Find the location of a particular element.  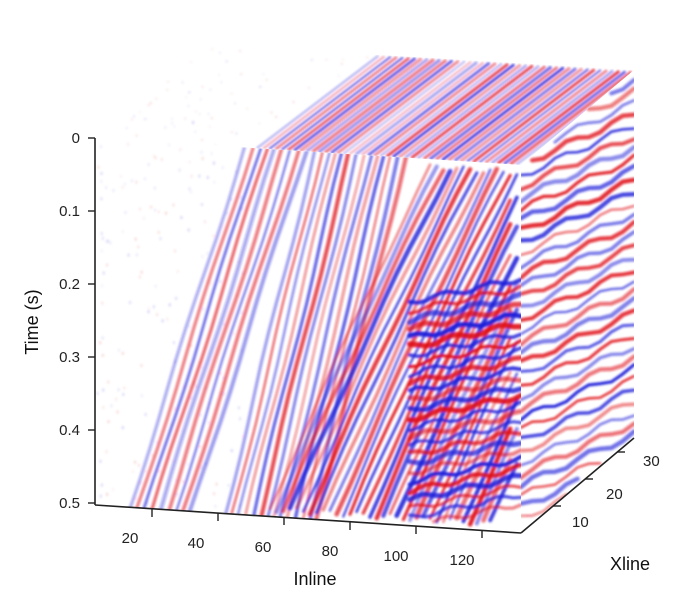

inline-tick-label: 100 is located at coordinates (395, 556).